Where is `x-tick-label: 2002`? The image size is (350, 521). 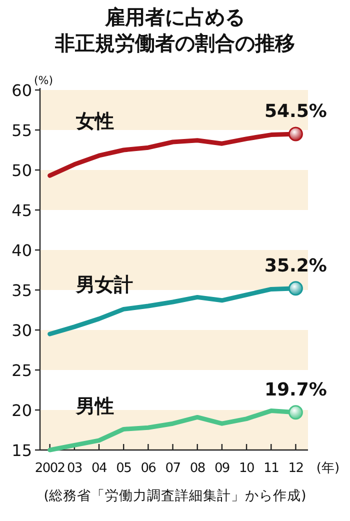
x-tick-label: 2002 is located at coordinates (49, 468).